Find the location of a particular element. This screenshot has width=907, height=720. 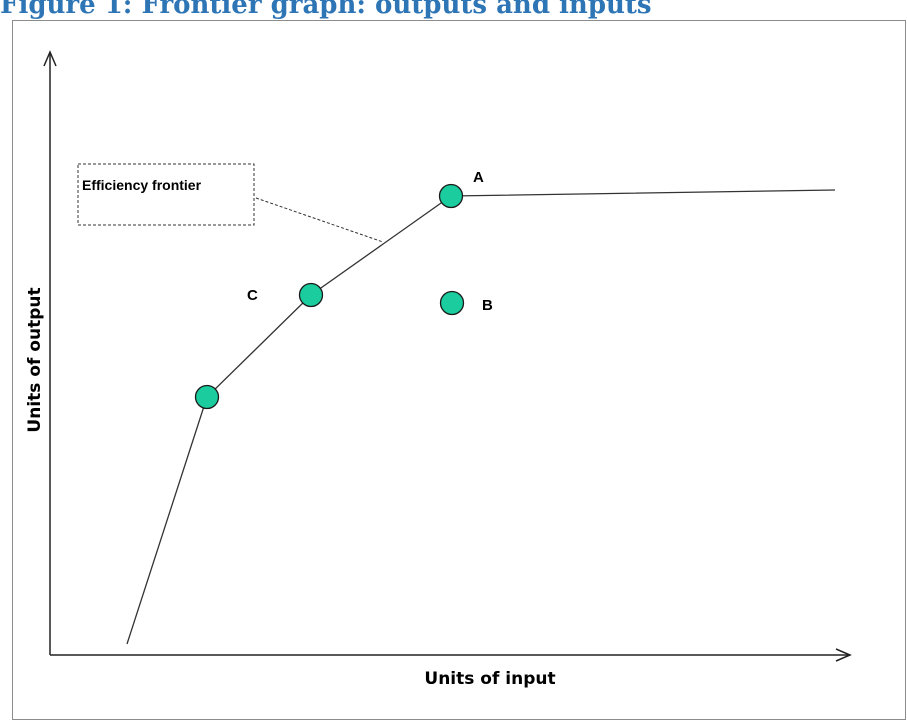

point-c-label: C is located at coordinates (252, 295).